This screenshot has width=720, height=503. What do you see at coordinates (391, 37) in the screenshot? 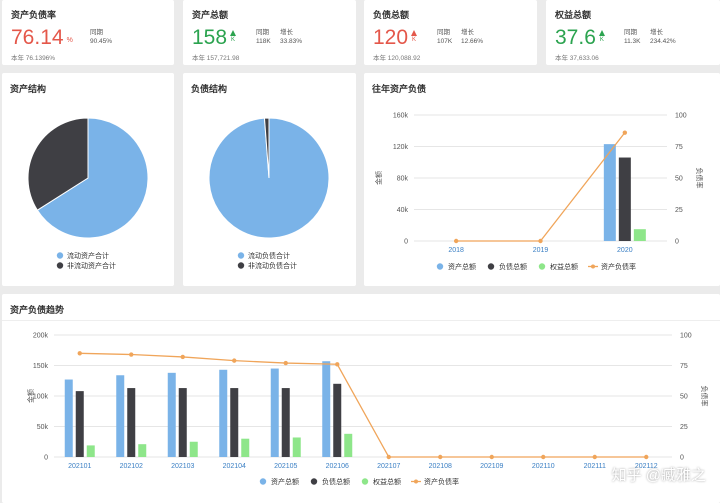
I see `kpi-value-number: 120` at bounding box center [391, 37].